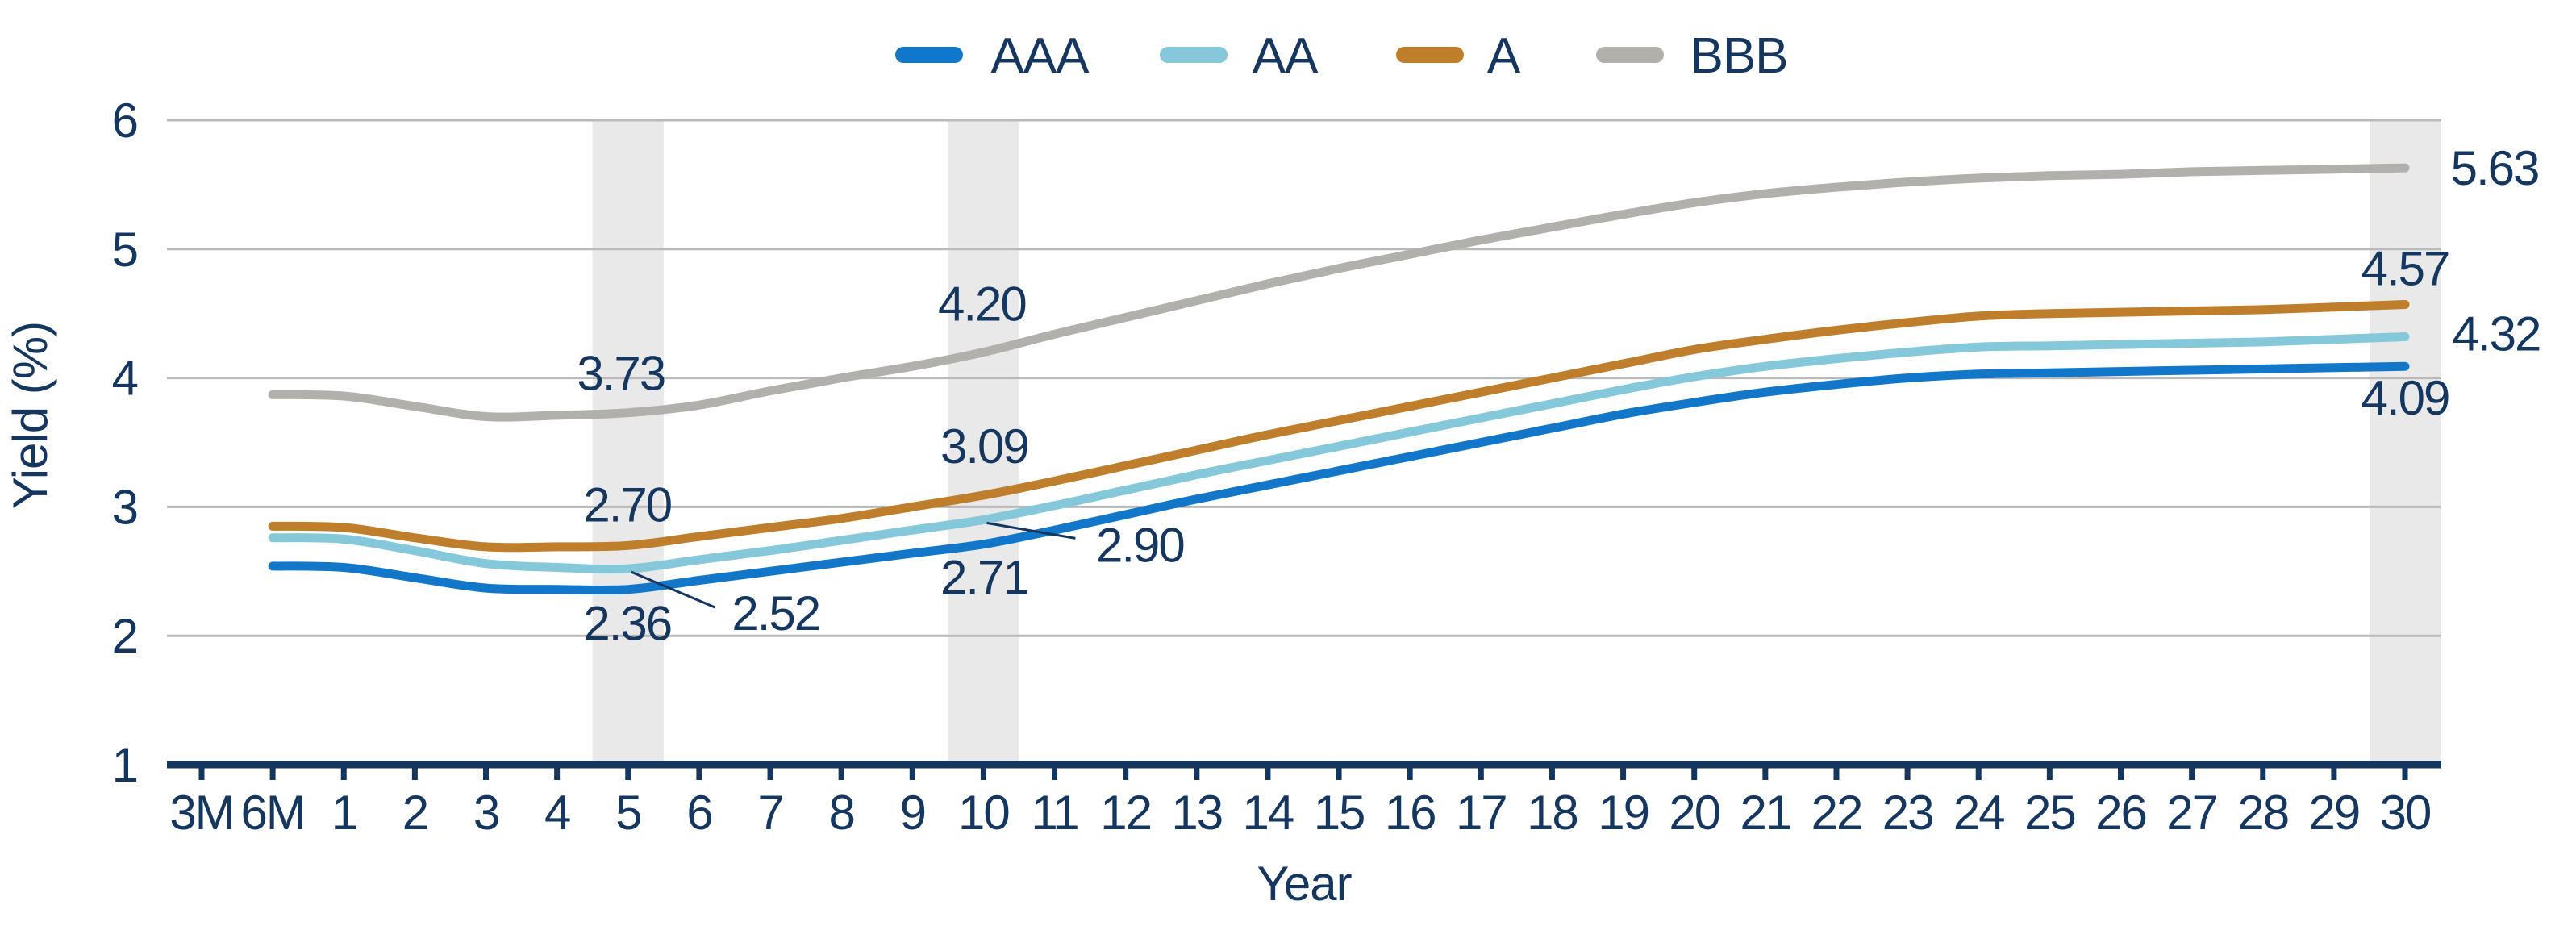 The width and height of the screenshot is (2576, 930). Describe the element at coordinates (1286, 56) in the screenshot. I see `legend-label-aa: AA` at that location.